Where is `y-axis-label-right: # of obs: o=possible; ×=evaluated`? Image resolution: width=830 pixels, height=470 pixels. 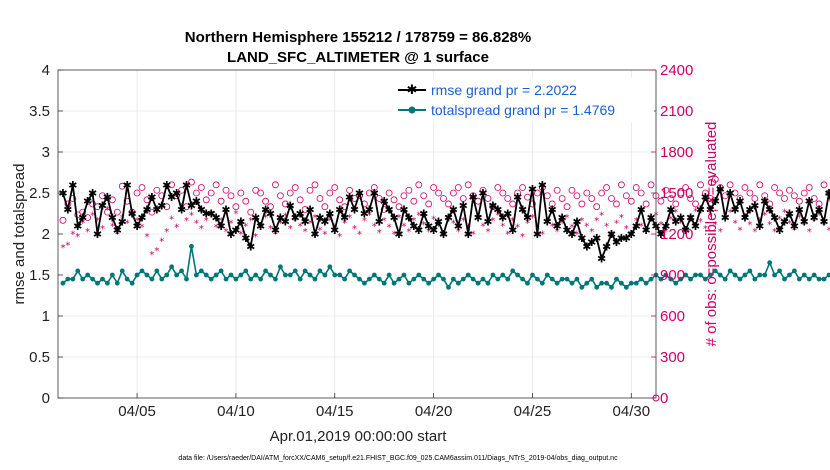 y-axis-label-right: # of obs: o=possible; ×=evaluated is located at coordinates (711, 234).